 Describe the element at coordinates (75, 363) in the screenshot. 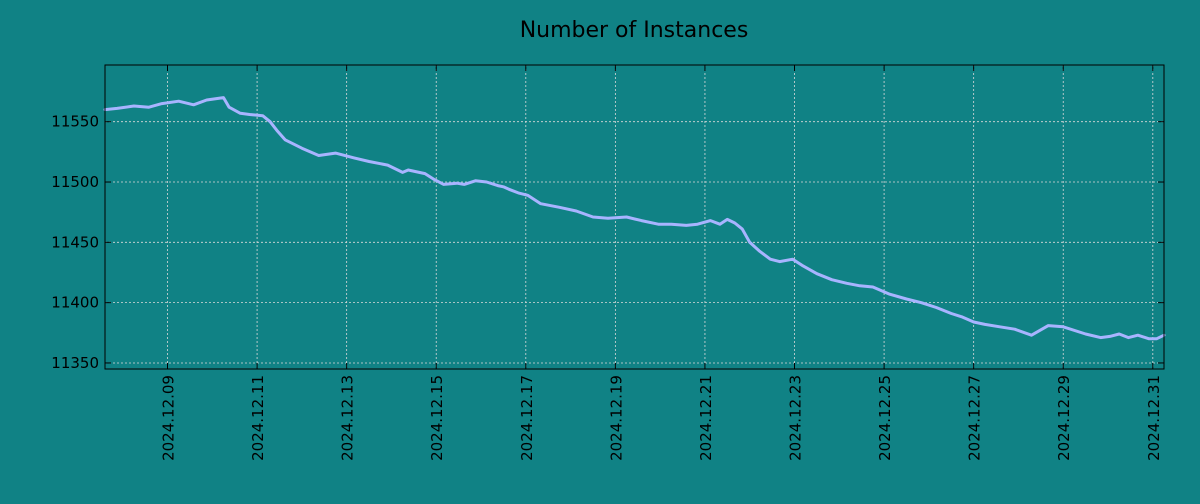

I see `y-tick-label: 11350` at that location.